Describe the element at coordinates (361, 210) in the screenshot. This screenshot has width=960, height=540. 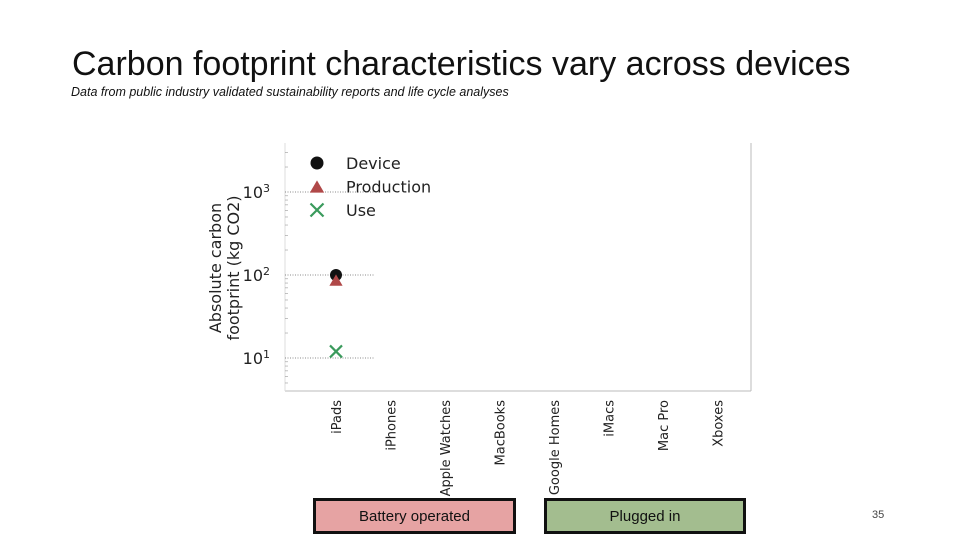
I see `legend-label-use: Use` at that location.